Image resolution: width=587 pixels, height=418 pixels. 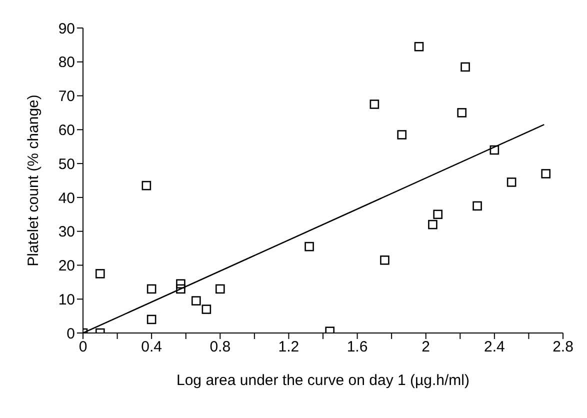 What do you see at coordinates (66, 198) in the screenshot?
I see `y-tick-label: 40` at bounding box center [66, 198].